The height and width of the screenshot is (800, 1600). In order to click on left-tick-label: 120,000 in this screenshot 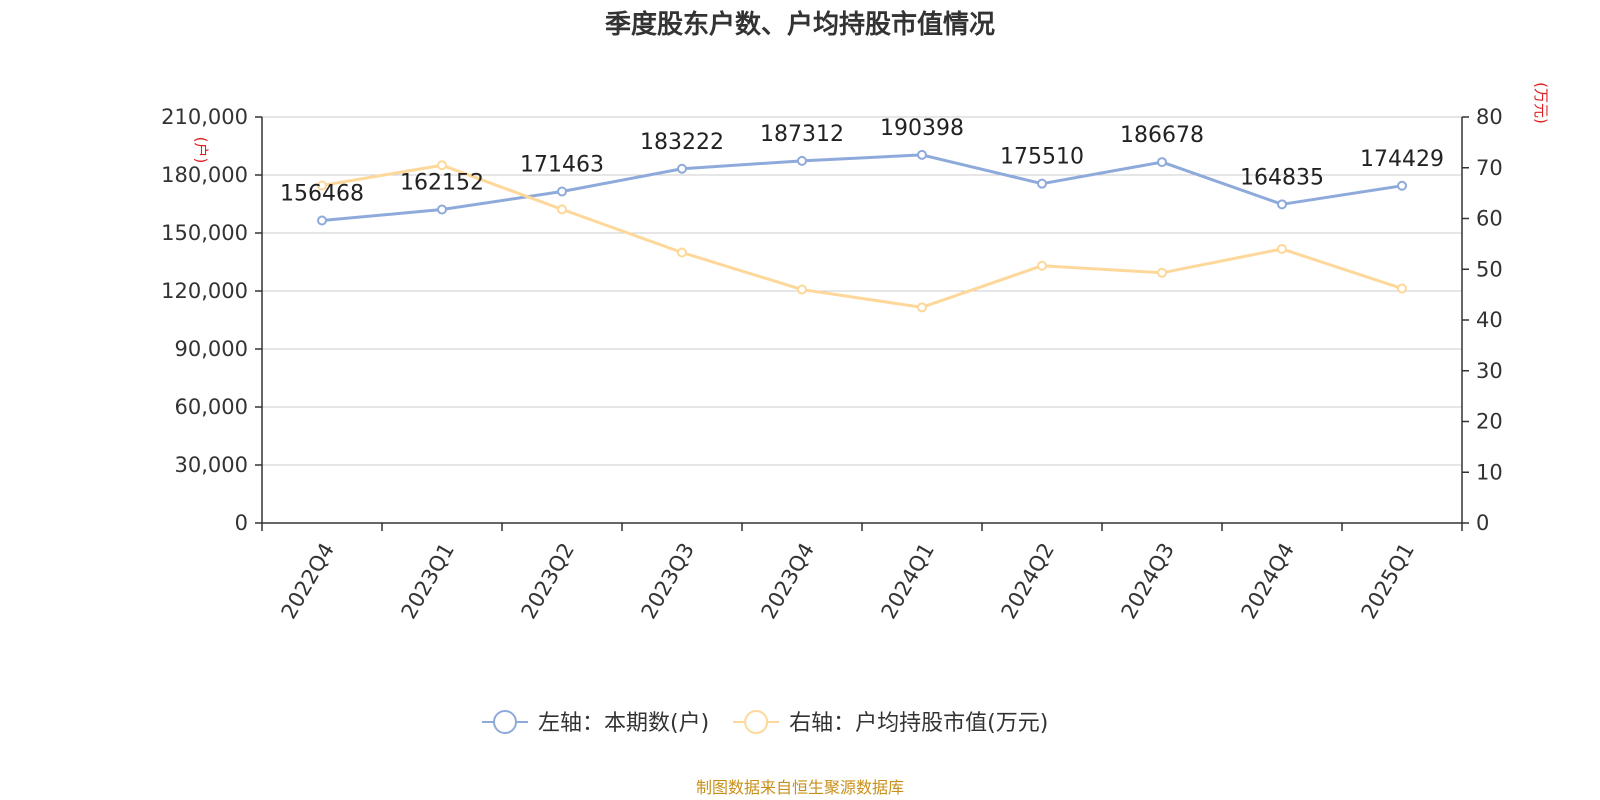, I will do `click(204, 291)`.